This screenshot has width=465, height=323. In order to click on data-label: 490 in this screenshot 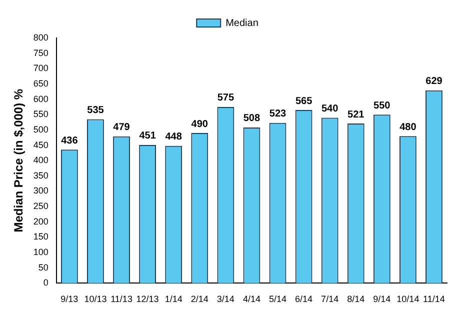, I will do `click(199, 124)`.